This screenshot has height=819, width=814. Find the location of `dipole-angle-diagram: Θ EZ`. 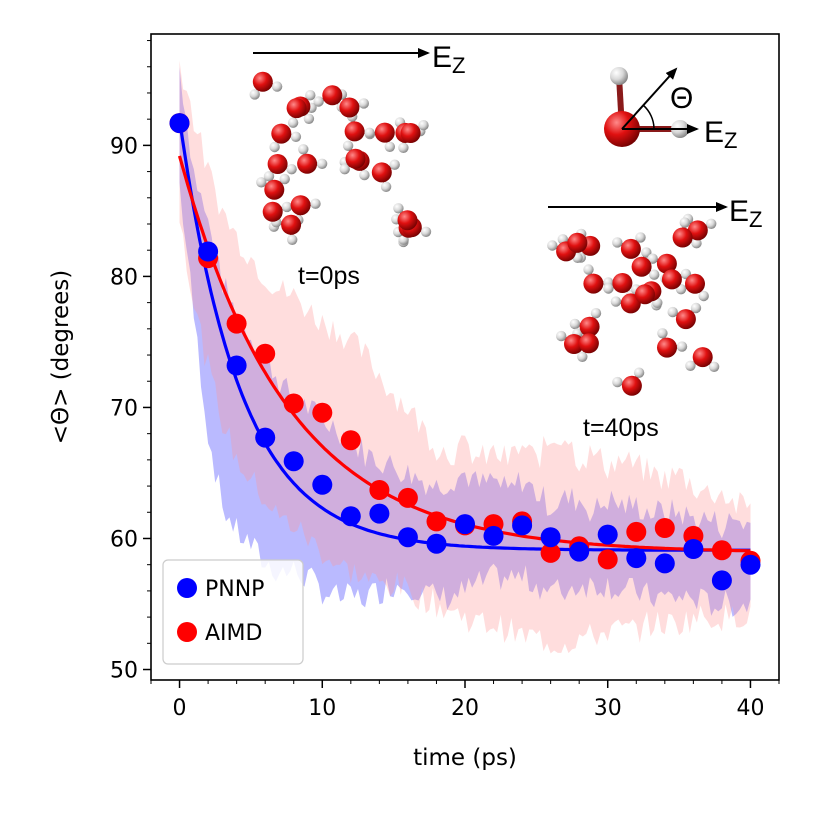

dipole-angle-diagram: Θ EZ is located at coordinates (670, 110).